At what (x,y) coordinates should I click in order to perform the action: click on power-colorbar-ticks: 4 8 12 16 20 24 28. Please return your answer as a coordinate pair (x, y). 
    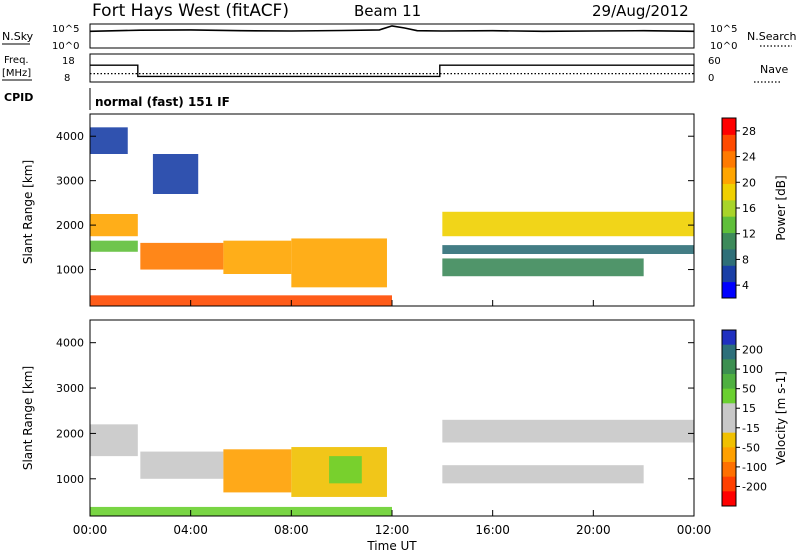
    Looking at the image, I should click on (746, 208).